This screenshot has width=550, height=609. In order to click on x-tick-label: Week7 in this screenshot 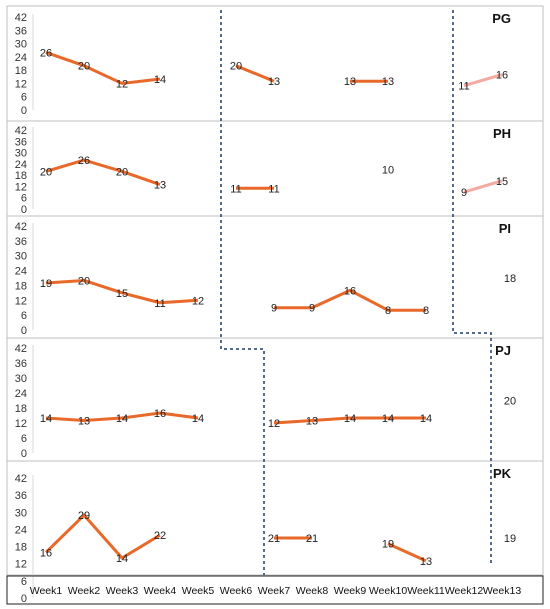, I will do `click(274, 591)`.